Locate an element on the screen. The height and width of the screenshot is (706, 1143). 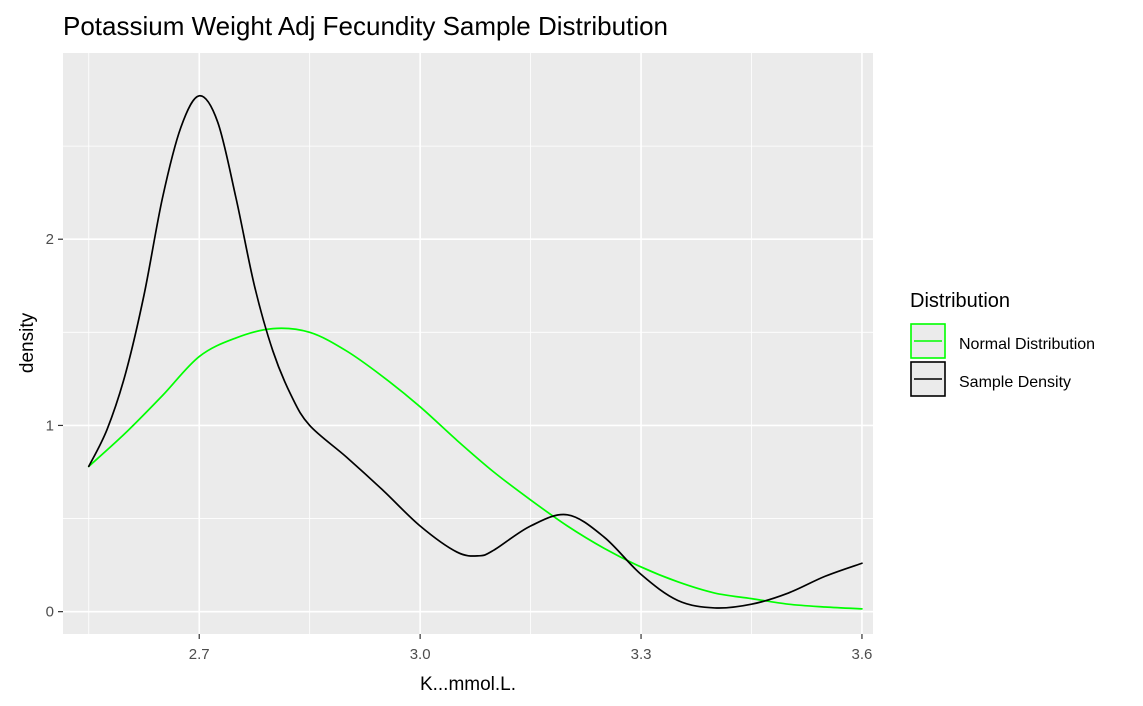
x-tick-label: 3.3 is located at coordinates (641, 654).